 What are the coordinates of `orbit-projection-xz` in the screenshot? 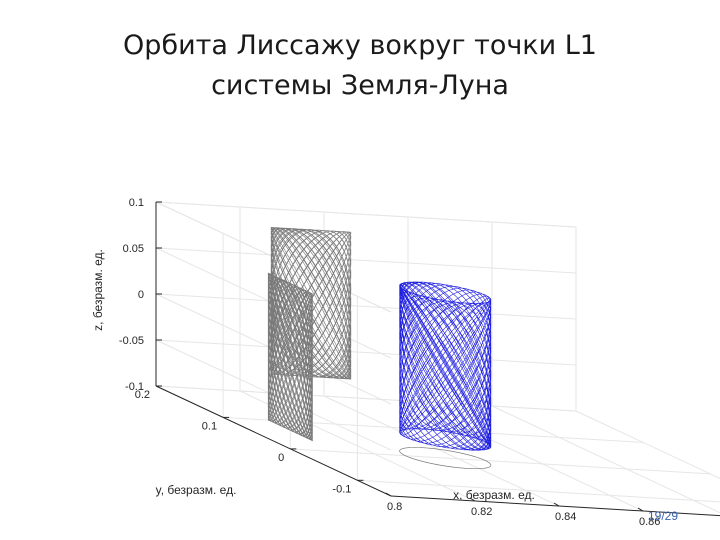 It's located at (311, 303).